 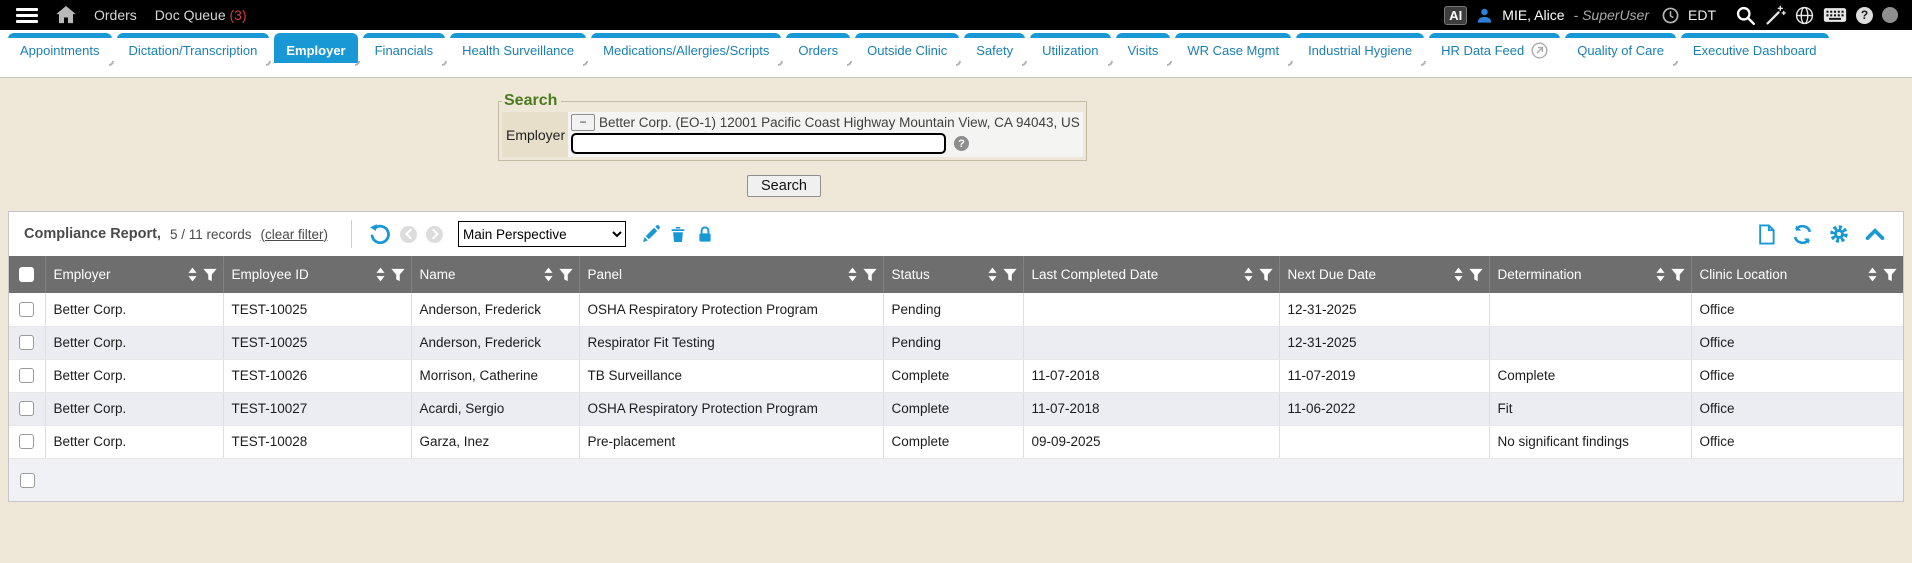 What do you see at coordinates (687, 49) in the screenshot?
I see `tab-medications-allergies-scripts: Medications/Allergies/Scripts` at bounding box center [687, 49].